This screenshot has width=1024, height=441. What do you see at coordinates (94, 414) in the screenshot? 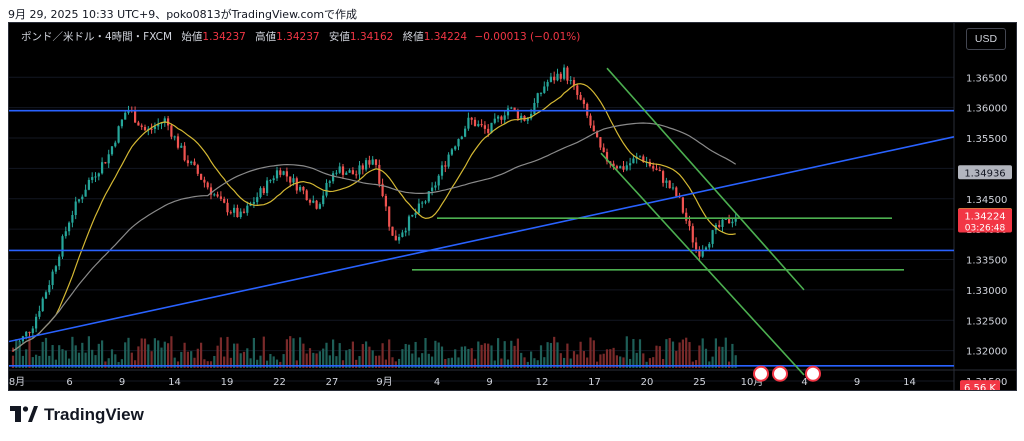
I see `logo-text: TradingView` at bounding box center [94, 414].